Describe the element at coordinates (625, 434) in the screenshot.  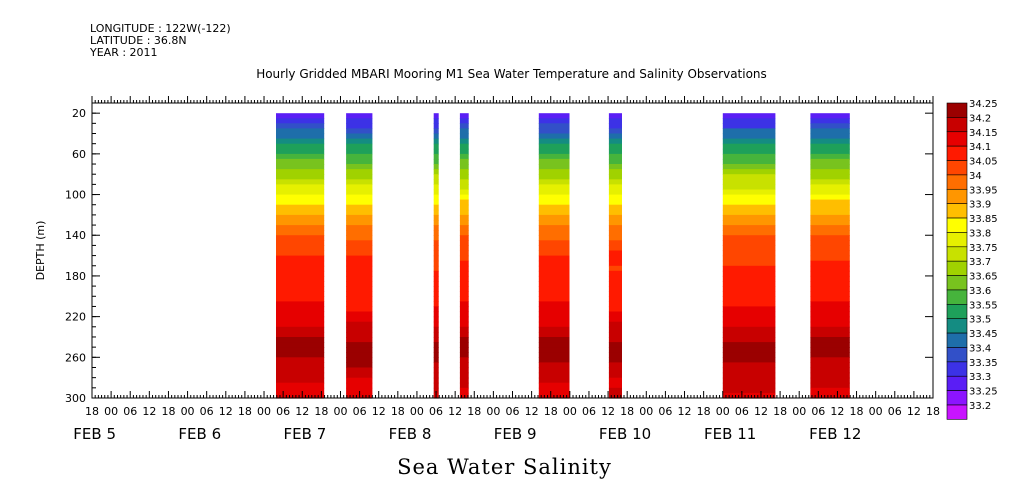
I see `x-day-label: FEB 10` at that location.